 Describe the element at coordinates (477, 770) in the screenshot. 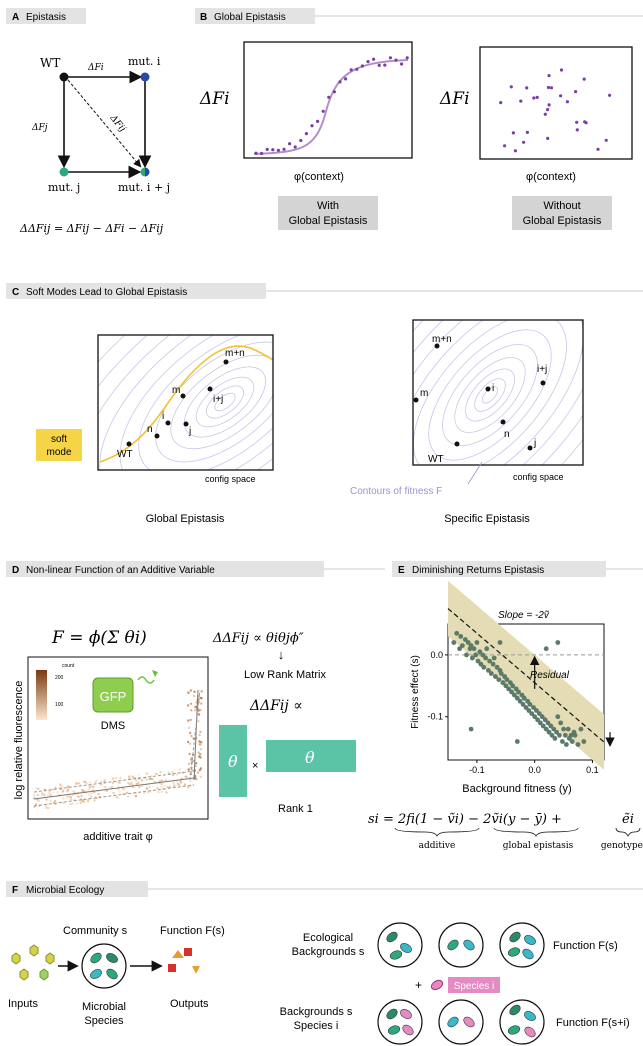

I see `x-tick-label: -0.1` at that location.